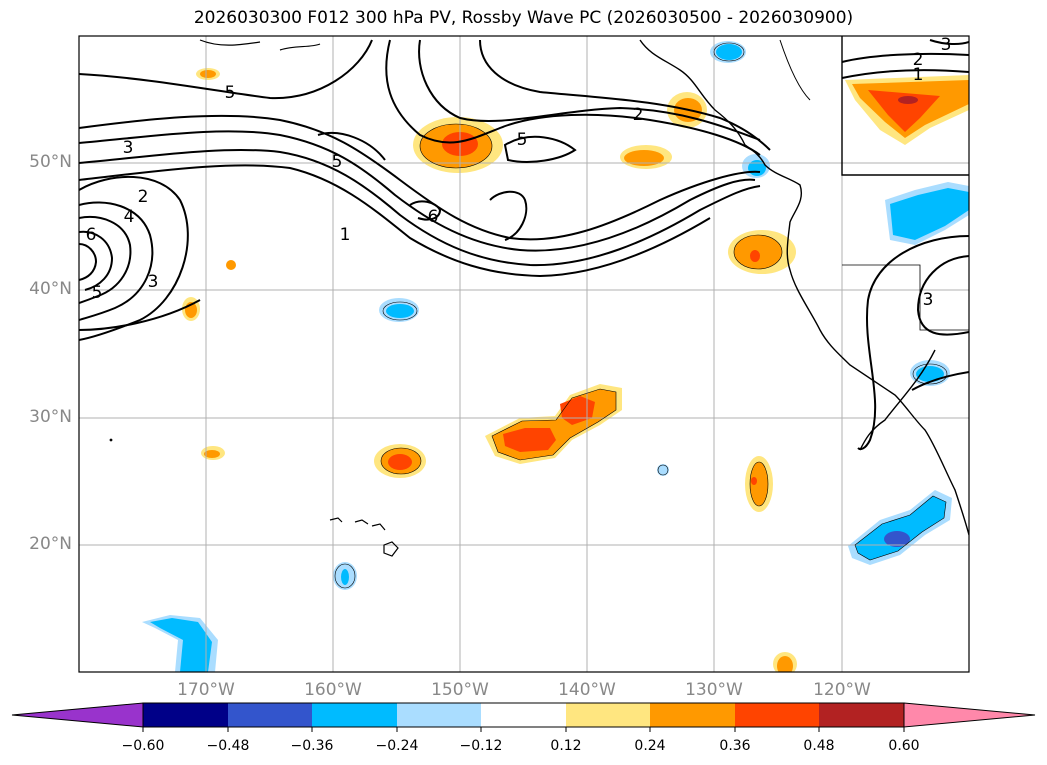 This screenshot has height=765, width=1047. What do you see at coordinates (762, 252) in the screenshot?
I see `positive-anomaly-offshore` at bounding box center [762, 252].